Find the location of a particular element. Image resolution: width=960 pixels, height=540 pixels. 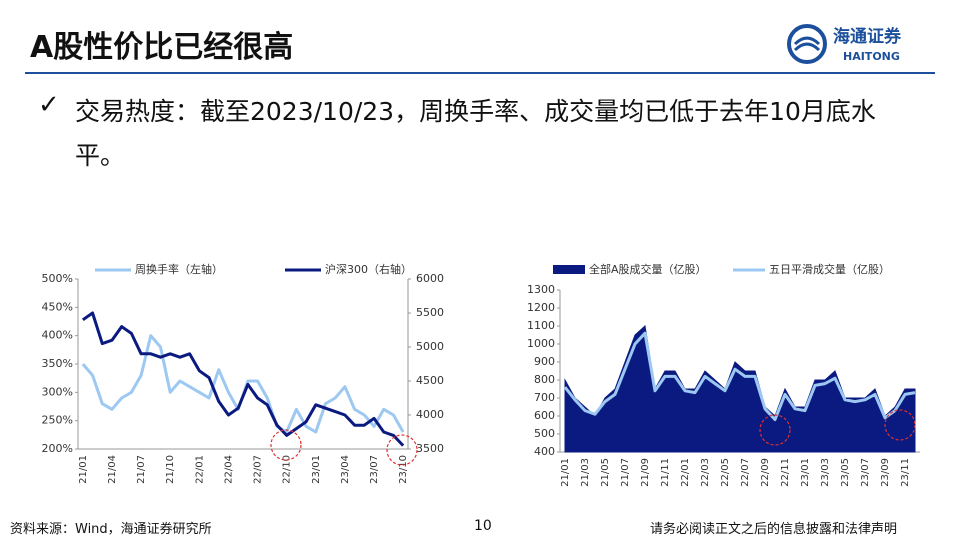

logo-icon is located at coordinates (807, 44).